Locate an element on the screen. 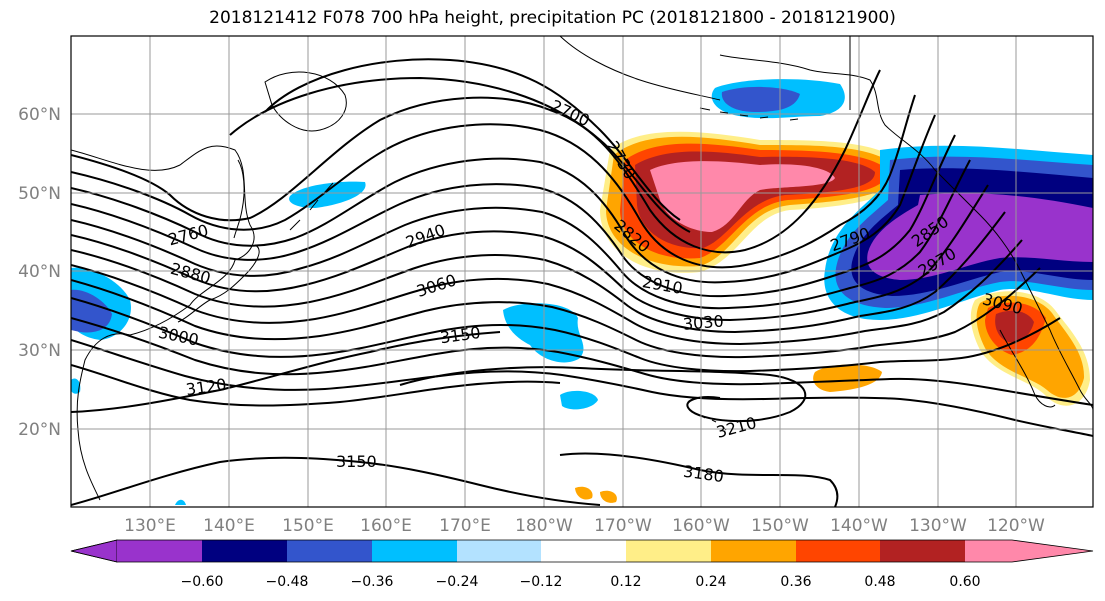  contour-3210-loop is located at coordinates (603, 394).